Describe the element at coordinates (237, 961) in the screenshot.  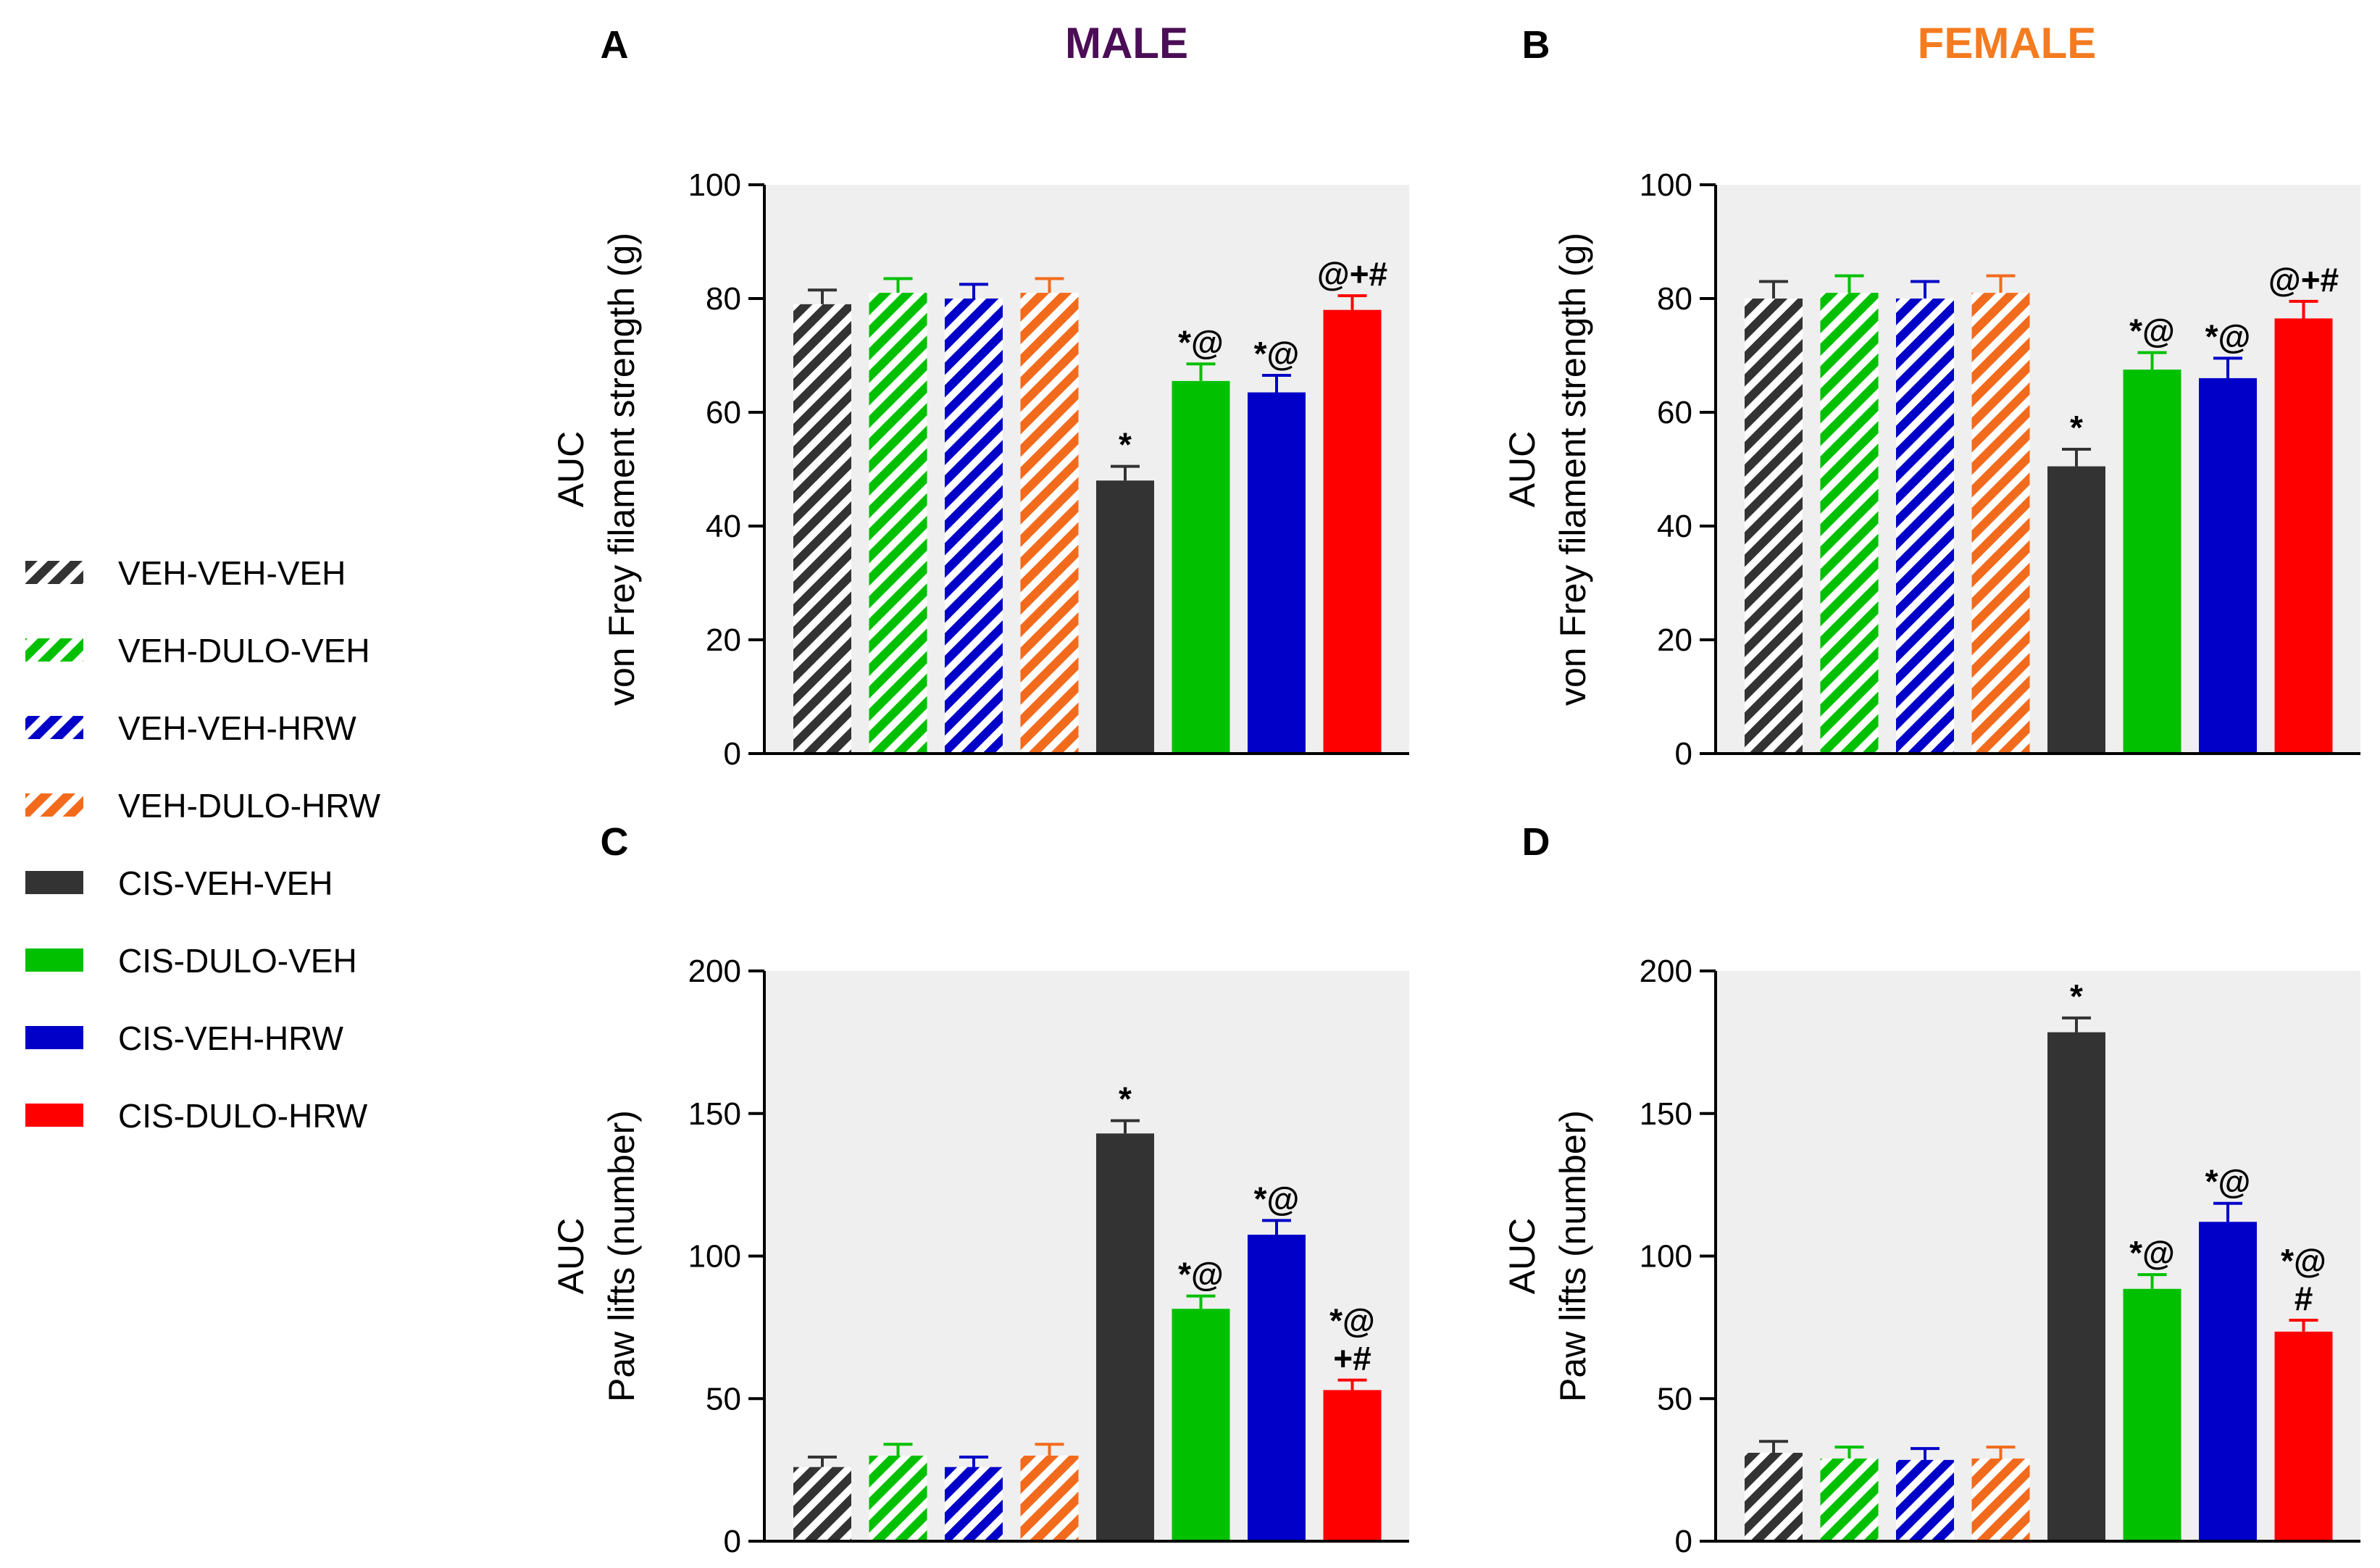
I see `legend-label: CIS-DULO-VEH` at that location.